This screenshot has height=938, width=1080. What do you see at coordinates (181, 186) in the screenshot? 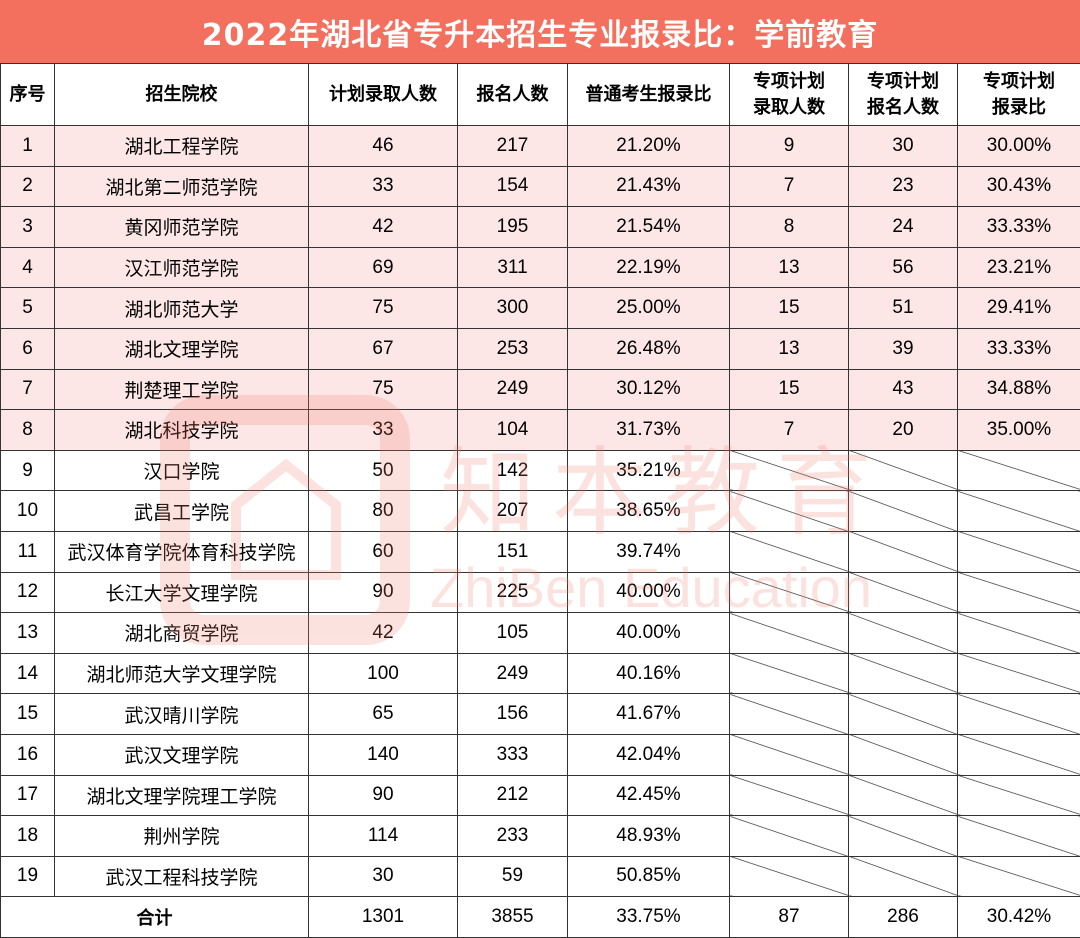
I see `cell-school: 湖北第二师范学院` at bounding box center [181, 186].